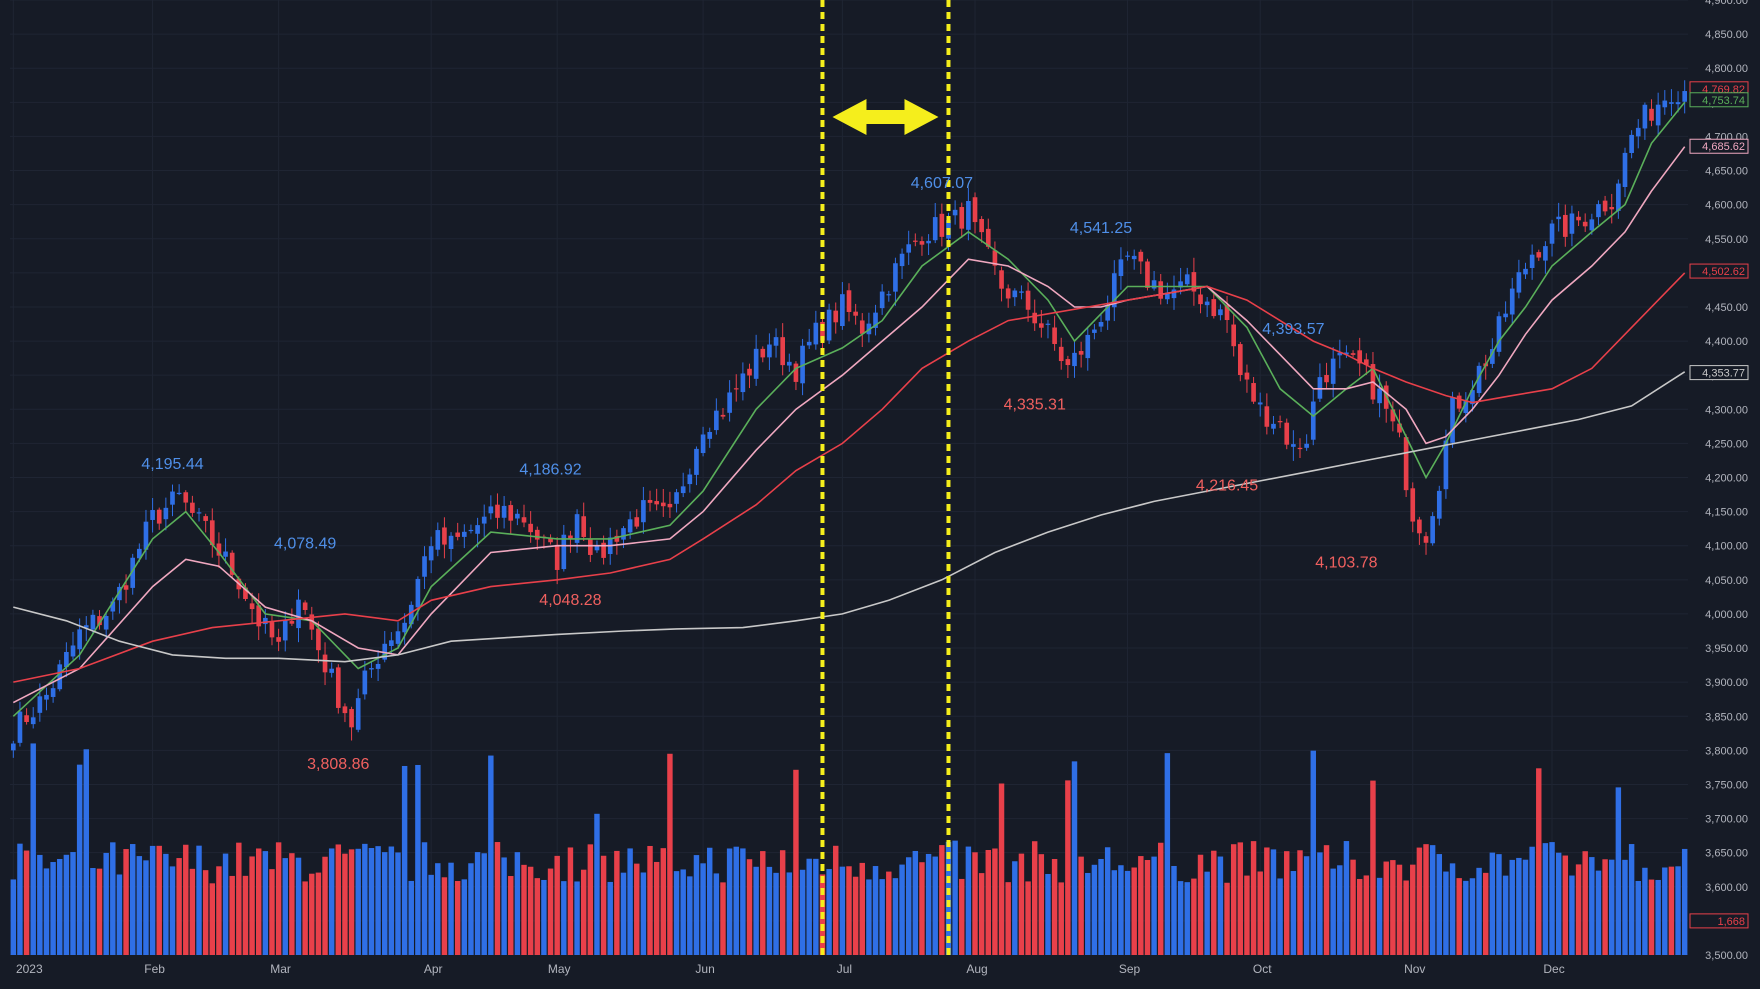 The image size is (1760, 989). Describe the element at coordinates (1726, 206) in the screenshot. I see `y-tick-label: 4,600.00` at that location.